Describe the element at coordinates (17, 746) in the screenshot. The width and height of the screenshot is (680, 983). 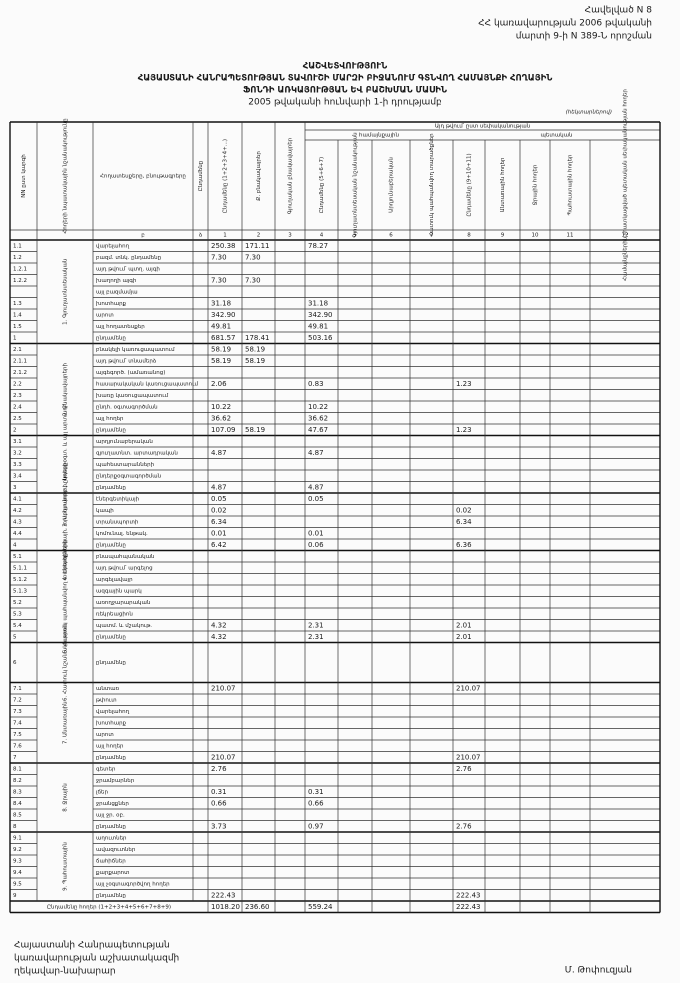
I see `row-code: 7.6` at that location.